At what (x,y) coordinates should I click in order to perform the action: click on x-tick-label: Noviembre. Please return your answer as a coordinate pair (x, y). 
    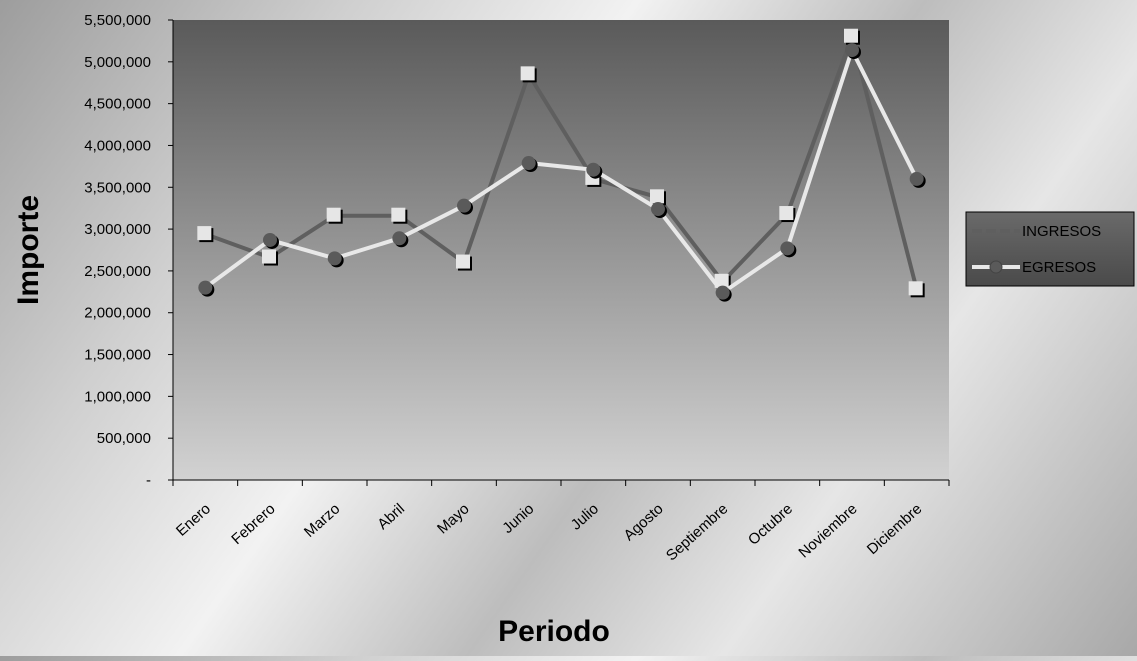
    Looking at the image, I should click on (827, 530).